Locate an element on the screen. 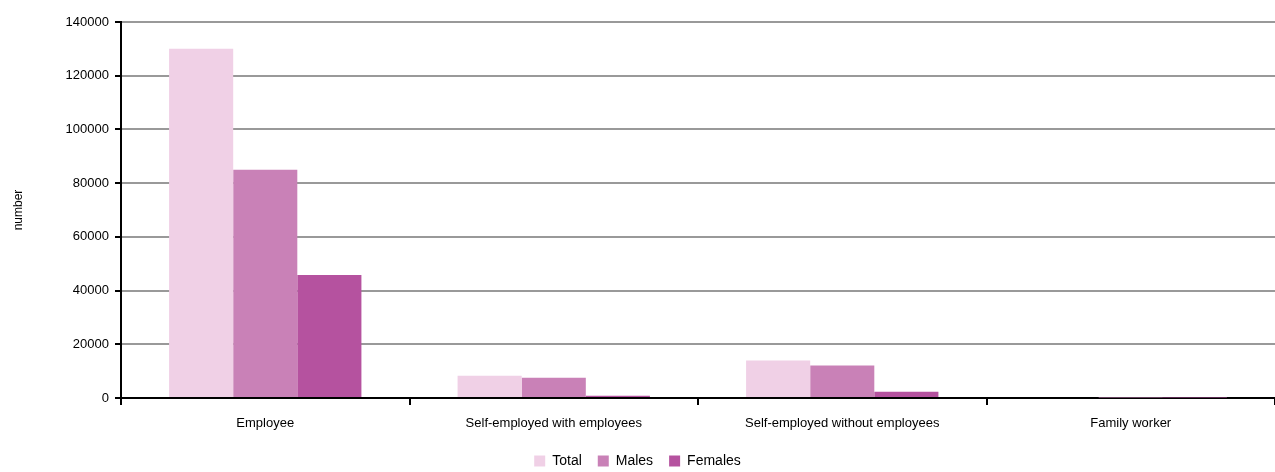  x-tick-label: Self-employed without employees is located at coordinates (842, 423).